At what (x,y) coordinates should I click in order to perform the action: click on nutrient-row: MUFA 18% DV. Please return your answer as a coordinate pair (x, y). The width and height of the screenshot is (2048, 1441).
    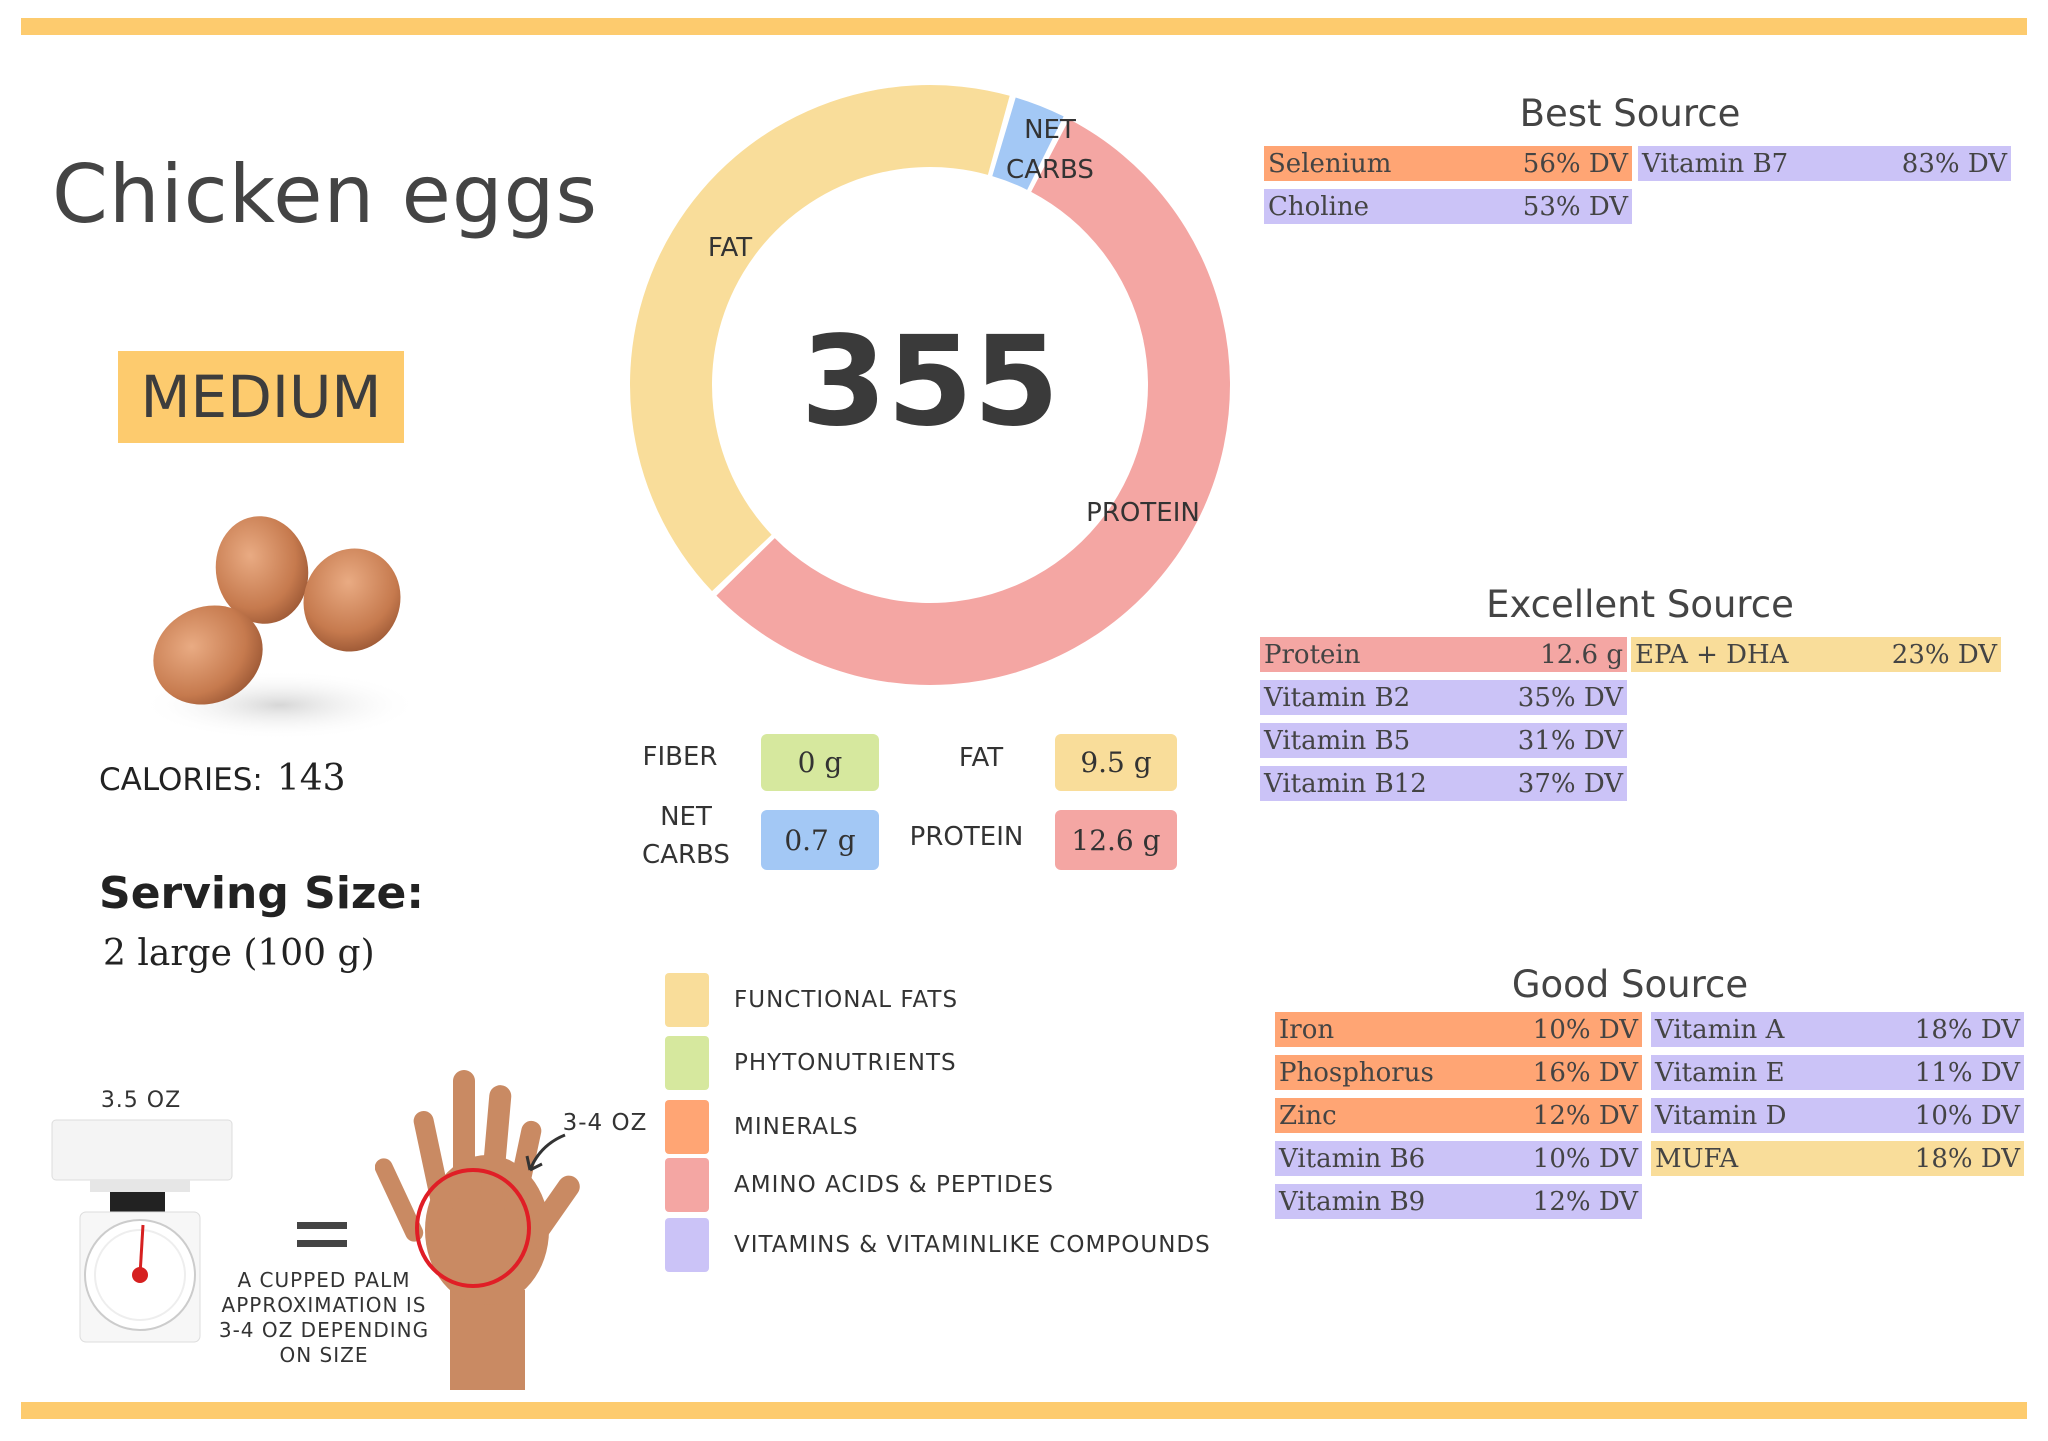
    Looking at the image, I should click on (1837, 1158).